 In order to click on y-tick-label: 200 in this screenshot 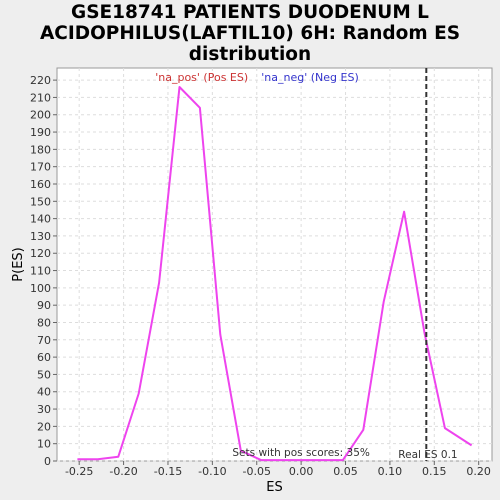, I will do `click(40, 115)`.